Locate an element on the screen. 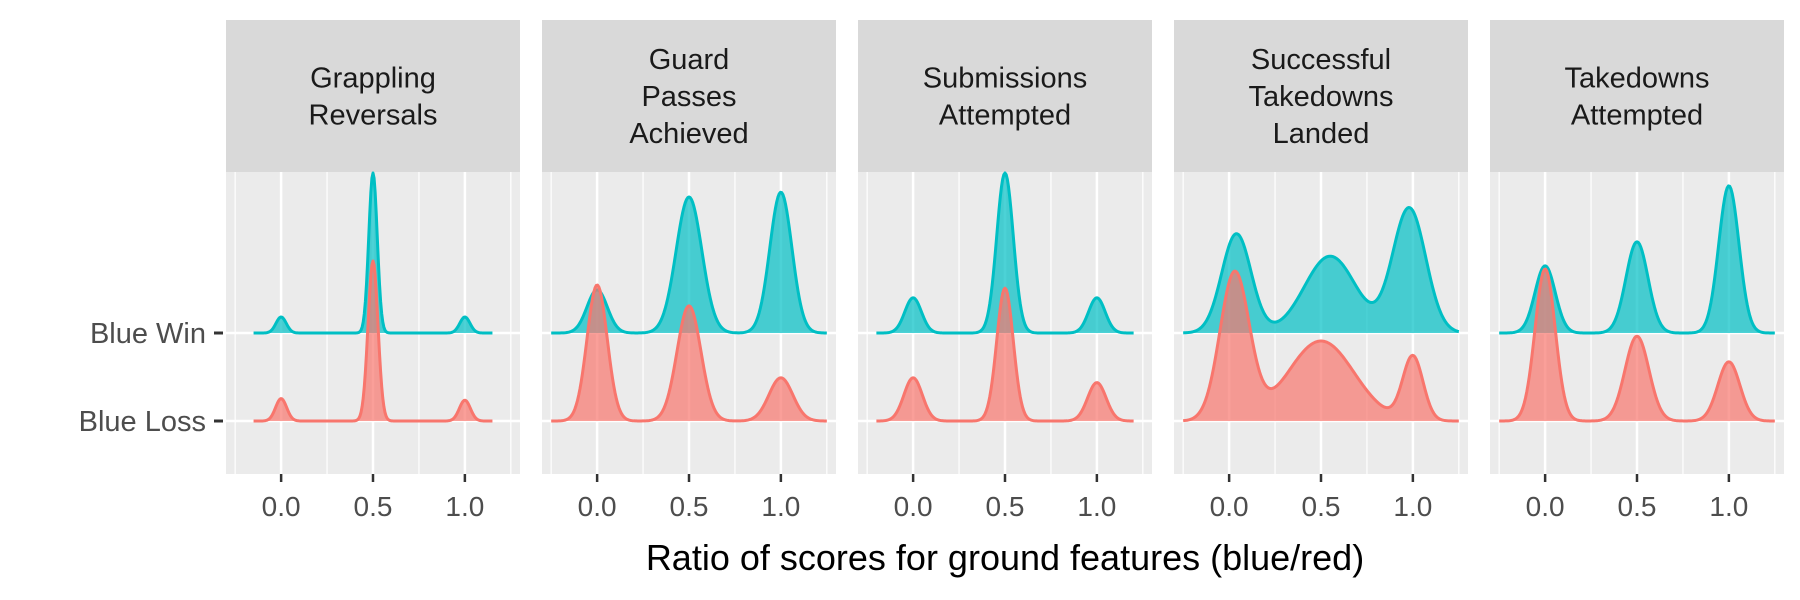  facet-panel: Grappling Reversals 0.0 0.5 1.0 is located at coordinates (373, 271).